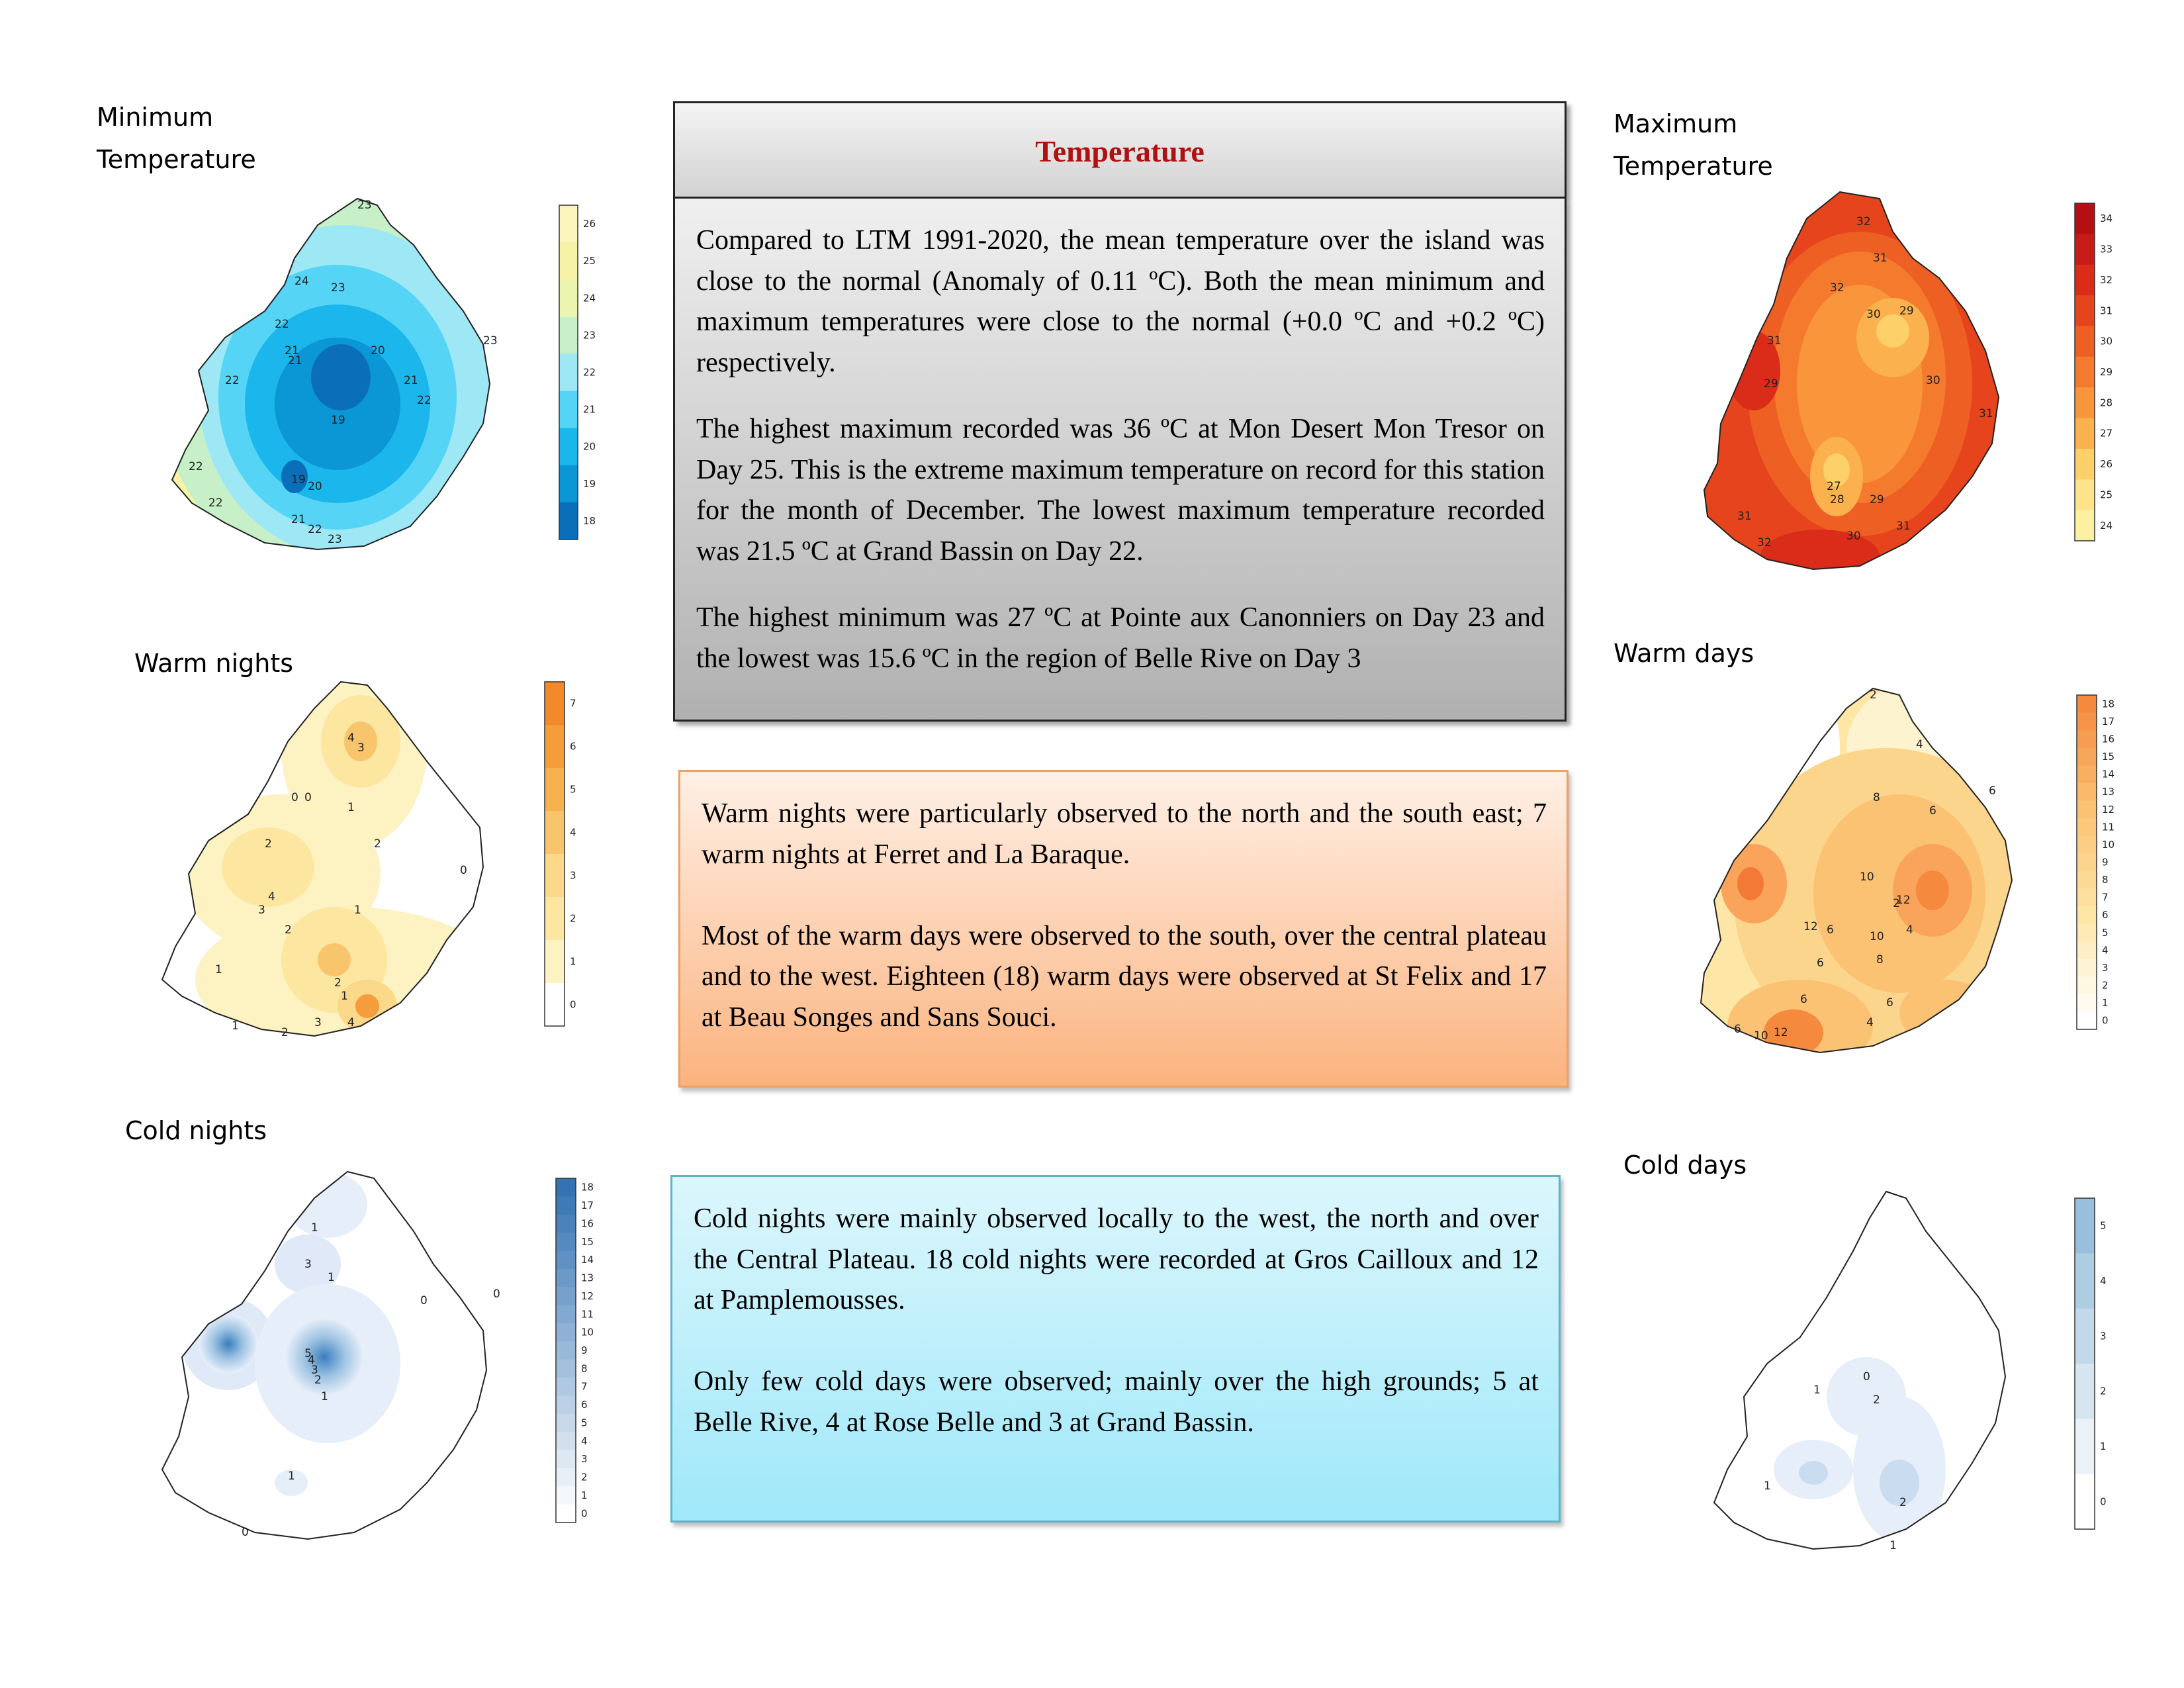 This screenshot has width=2184, height=1688. I want to click on colorbar-tick-label: 27, so click(2106, 434).